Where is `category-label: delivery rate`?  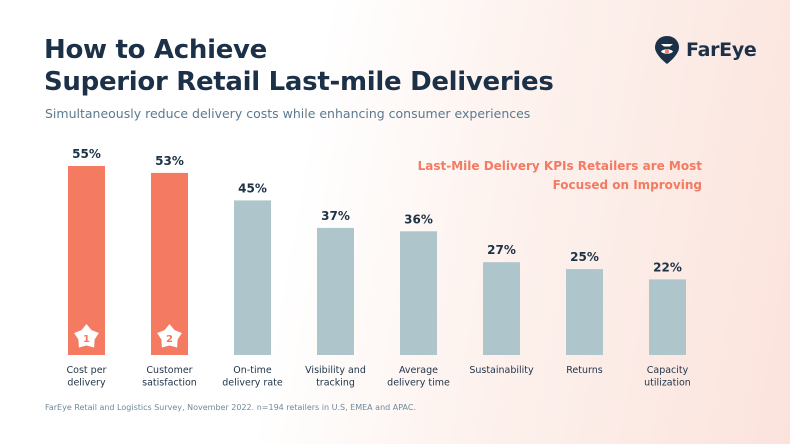 category-label: delivery rate is located at coordinates (252, 383).